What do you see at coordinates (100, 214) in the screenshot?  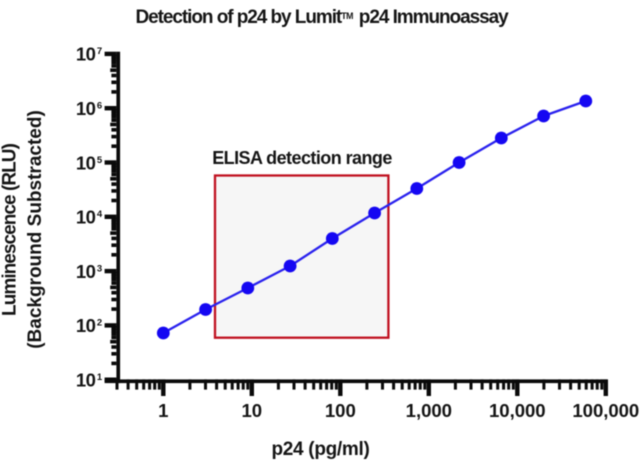 I see `svg-text: 4` at bounding box center [100, 214].